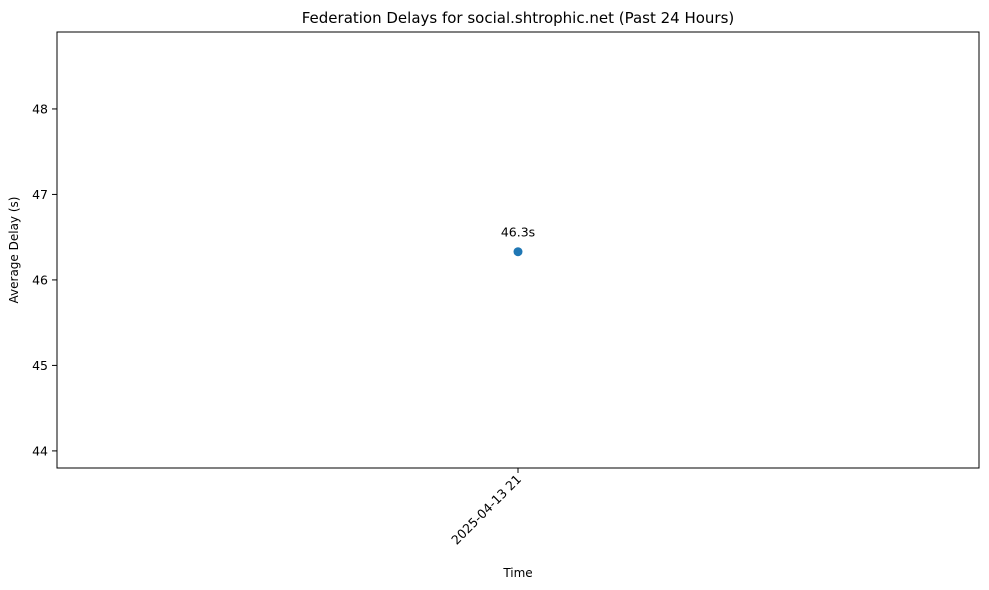 The height and width of the screenshot is (590, 989). I want to click on y-axis: 44 45 46 47 48, so click(44, 279).